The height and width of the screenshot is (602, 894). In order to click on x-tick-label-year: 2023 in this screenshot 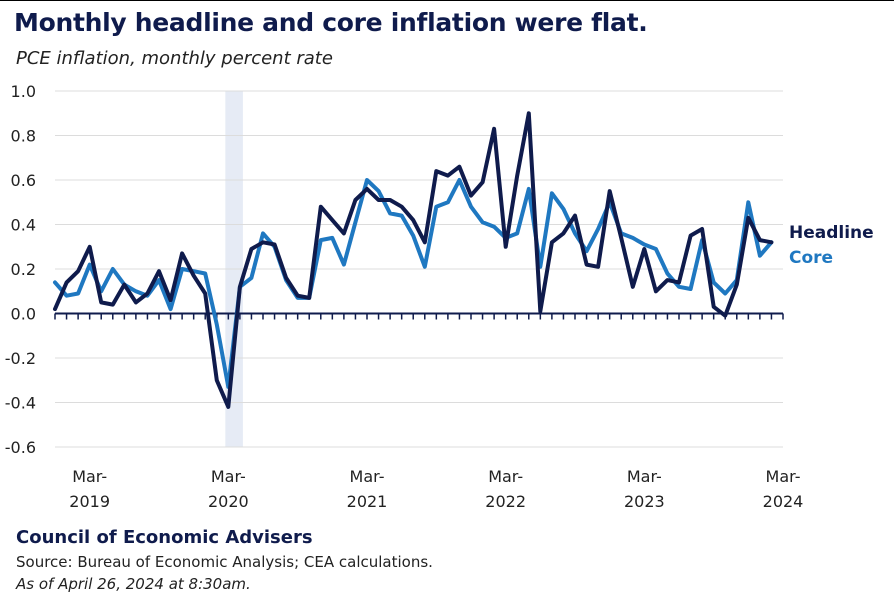, I will do `click(644, 501)`.